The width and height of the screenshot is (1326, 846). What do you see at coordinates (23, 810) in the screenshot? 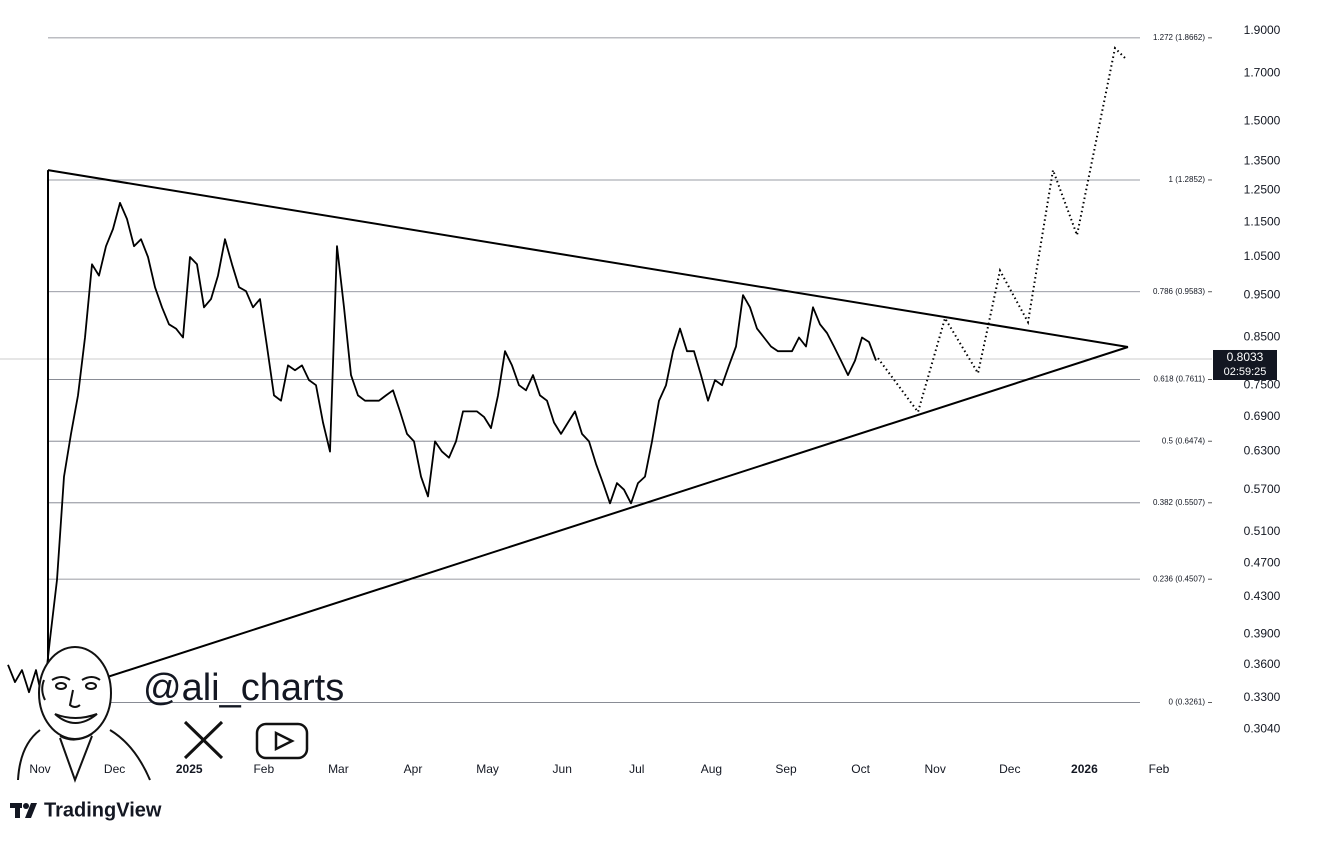
I see `tradingview-logo` at bounding box center [23, 810].